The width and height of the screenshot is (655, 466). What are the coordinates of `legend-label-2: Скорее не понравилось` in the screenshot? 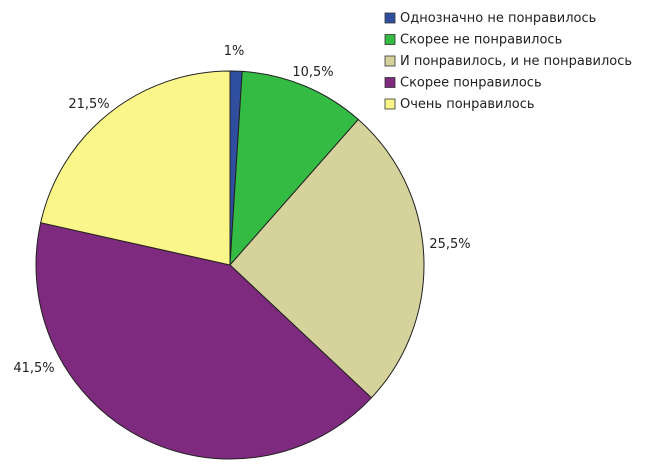 It's located at (481, 40).